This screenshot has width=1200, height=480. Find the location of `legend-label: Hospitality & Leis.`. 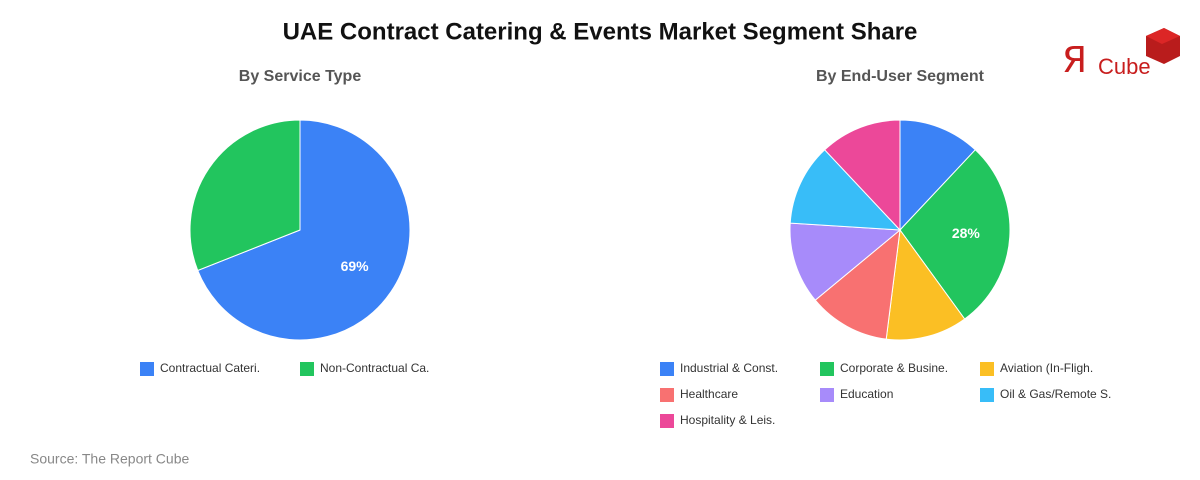

legend-label: Hospitality & Leis. is located at coordinates (727, 420).